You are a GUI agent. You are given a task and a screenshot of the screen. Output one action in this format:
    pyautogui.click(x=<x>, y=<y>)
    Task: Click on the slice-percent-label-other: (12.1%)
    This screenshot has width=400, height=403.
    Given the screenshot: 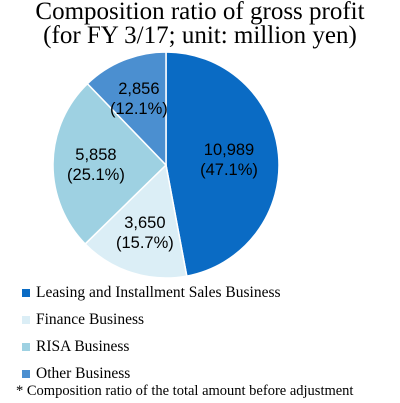 What is the action you would take?
    pyautogui.click(x=139, y=109)
    